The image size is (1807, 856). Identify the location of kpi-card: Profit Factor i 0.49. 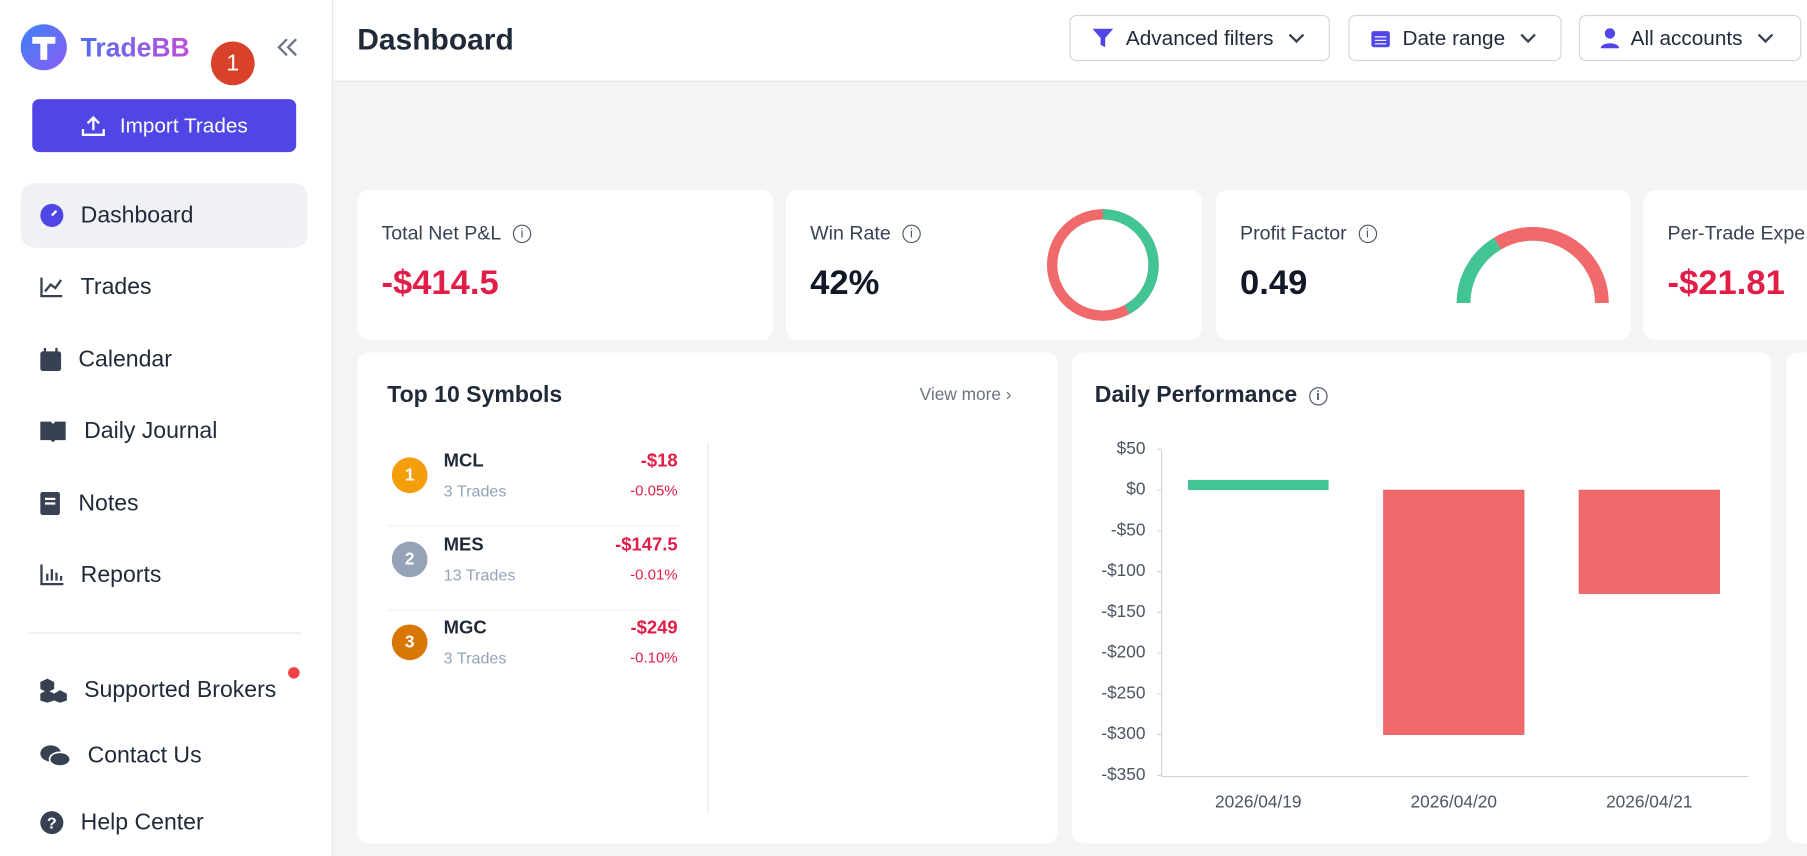
(1423, 265).